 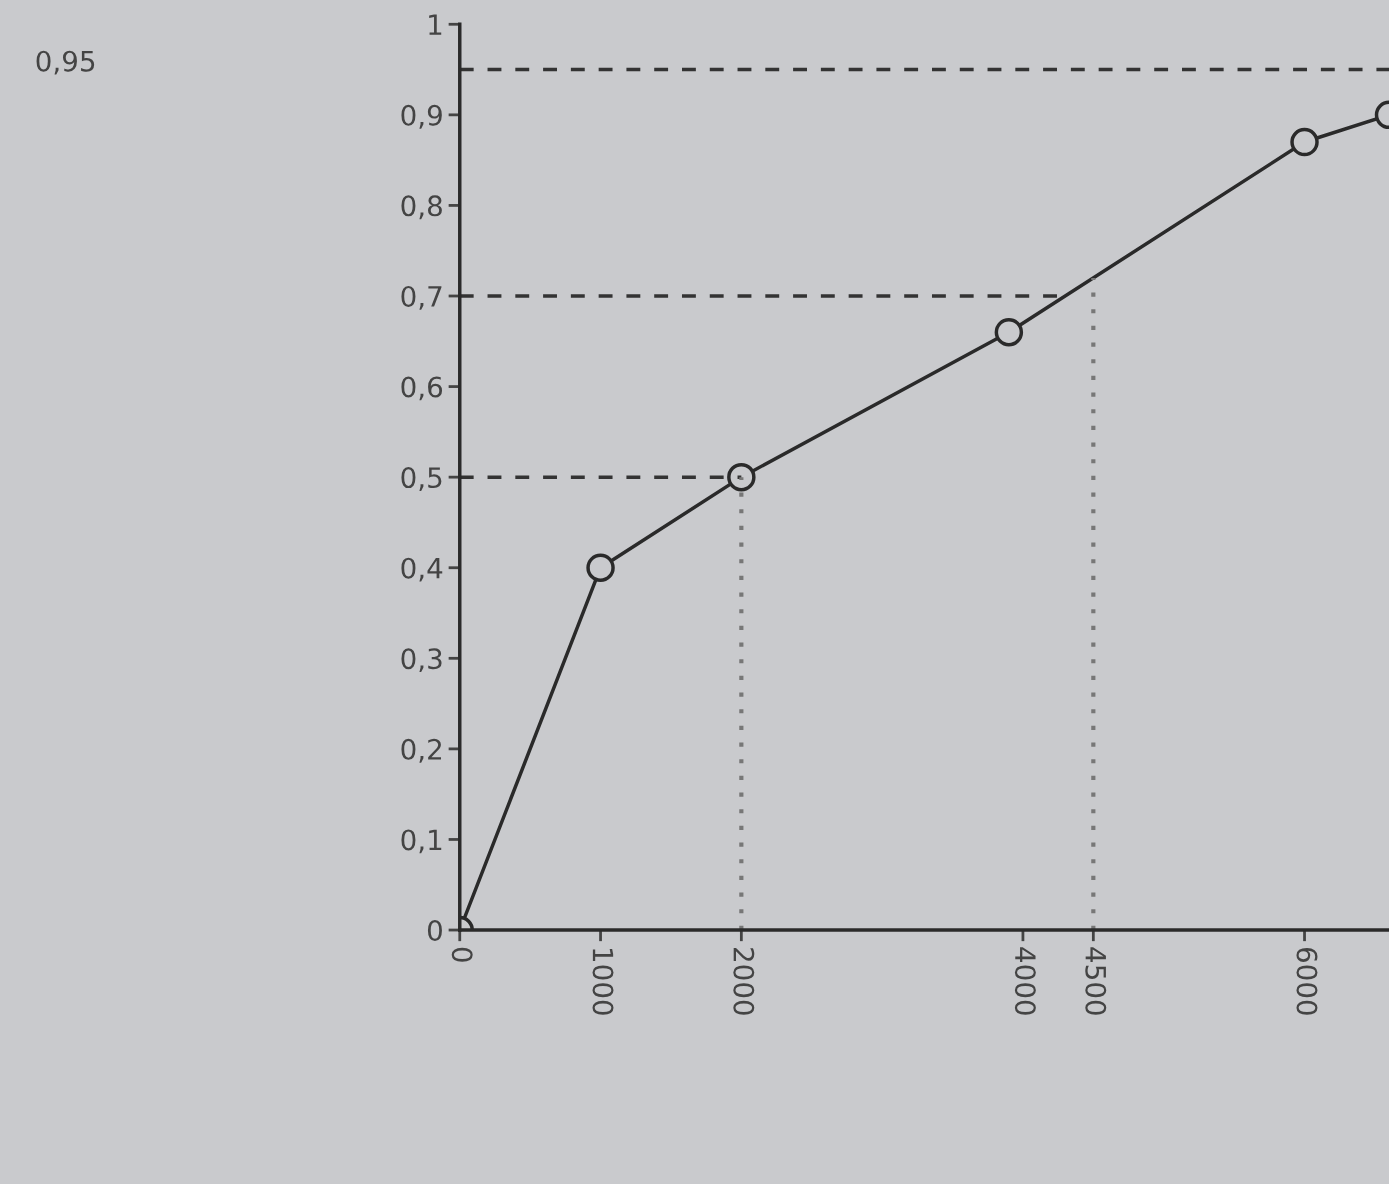 What do you see at coordinates (422, 388) in the screenshot?
I see `y-tick-label: 0,6` at bounding box center [422, 388].